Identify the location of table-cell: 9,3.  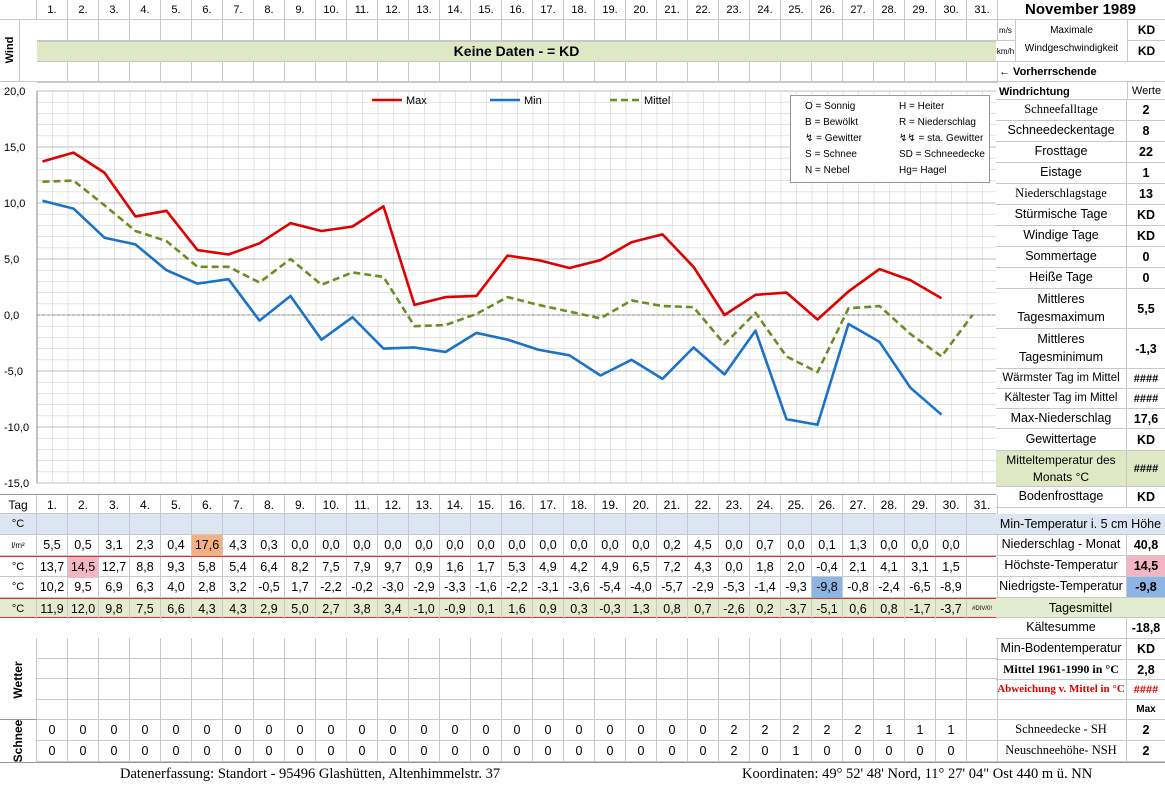
(176, 567).